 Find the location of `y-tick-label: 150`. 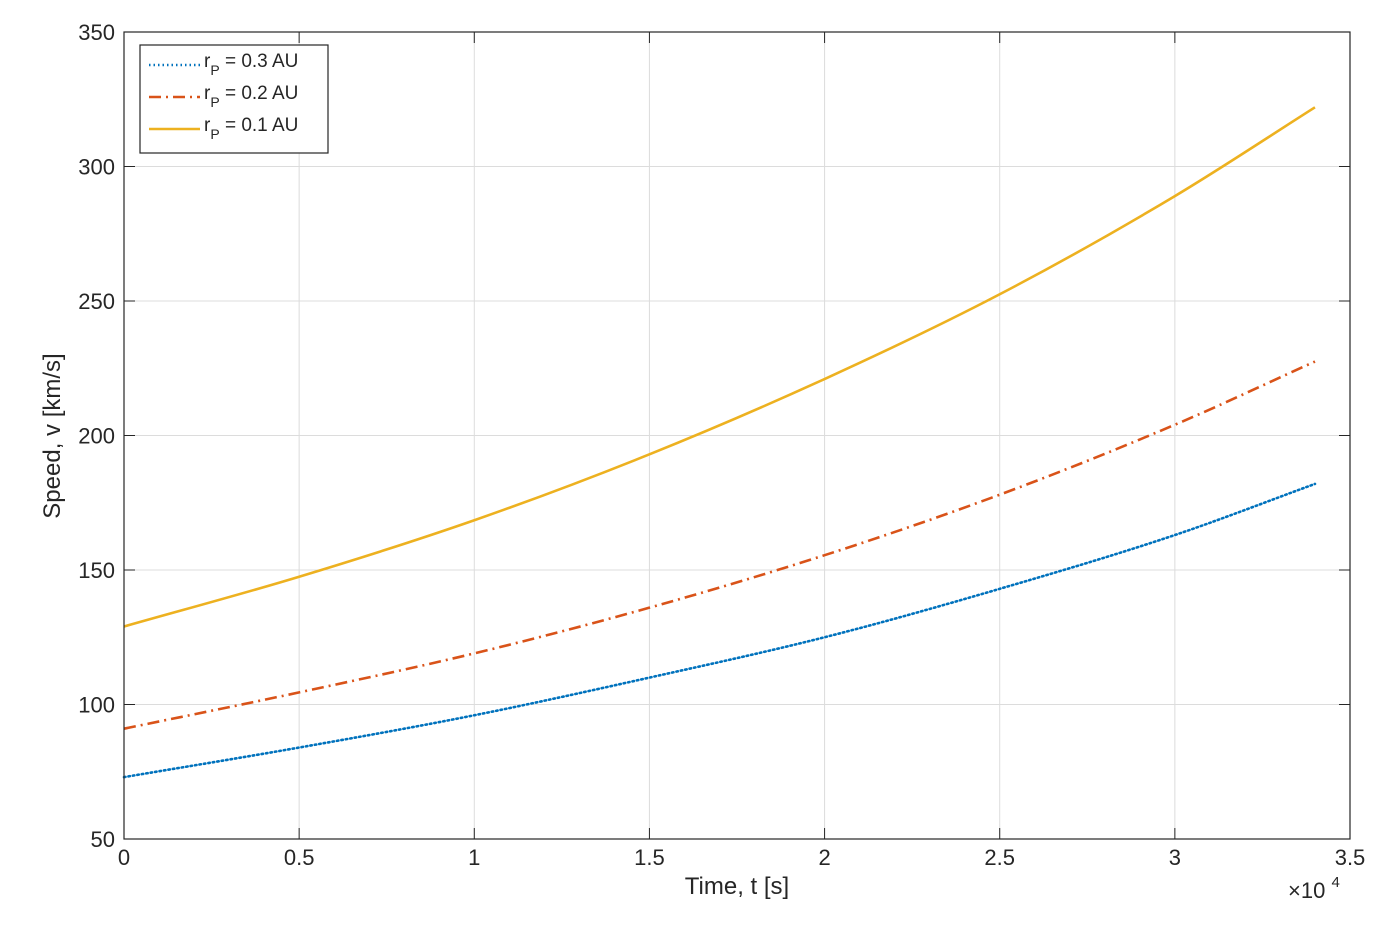

y-tick-label: 150 is located at coordinates (96, 570).